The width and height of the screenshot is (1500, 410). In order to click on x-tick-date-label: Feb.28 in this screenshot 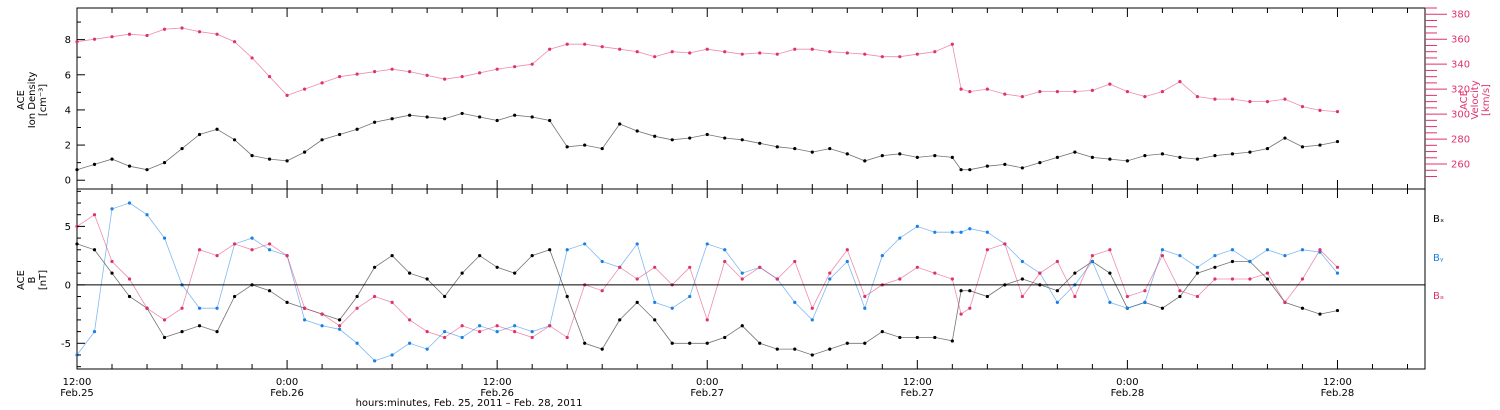, I will do `click(1128, 393)`.